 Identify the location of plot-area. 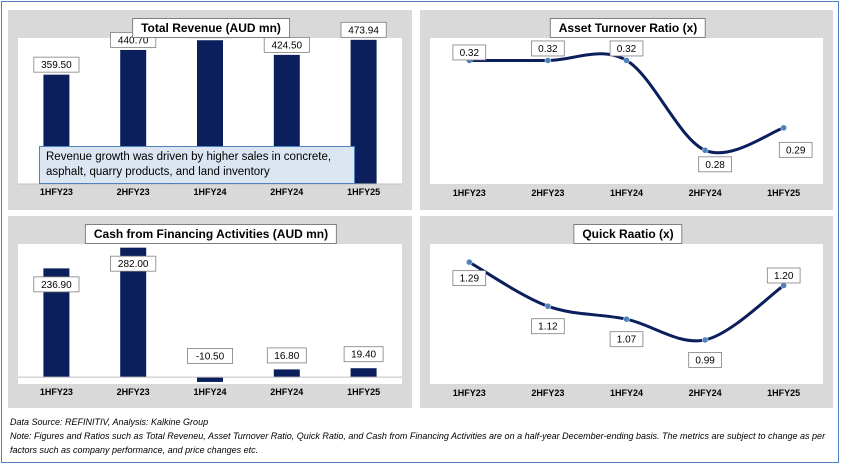
(626, 314).